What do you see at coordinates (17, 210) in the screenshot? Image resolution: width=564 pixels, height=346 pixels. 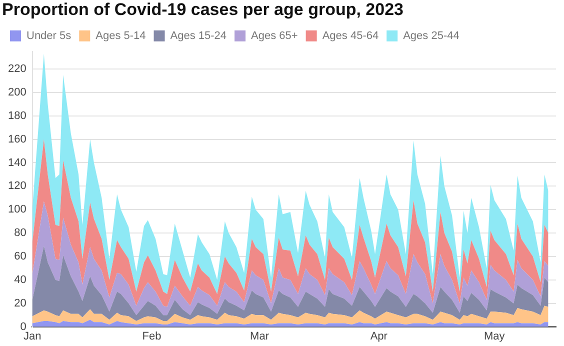 I see `y-tick-label: 100` at bounding box center [17, 210].